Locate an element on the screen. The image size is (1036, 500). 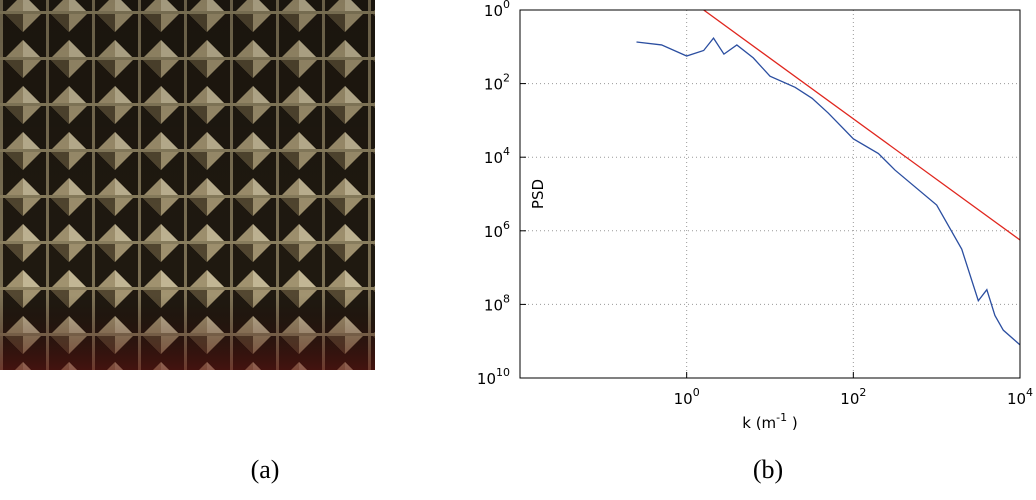
y-tick-label: 10⁶ is located at coordinates (497, 230).